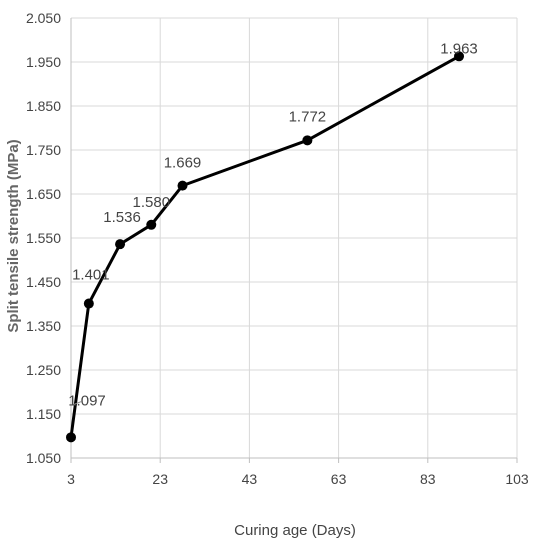 Image resolution: width=534 pixels, height=550 pixels. I want to click on x-tick-label: 83, so click(428, 479).